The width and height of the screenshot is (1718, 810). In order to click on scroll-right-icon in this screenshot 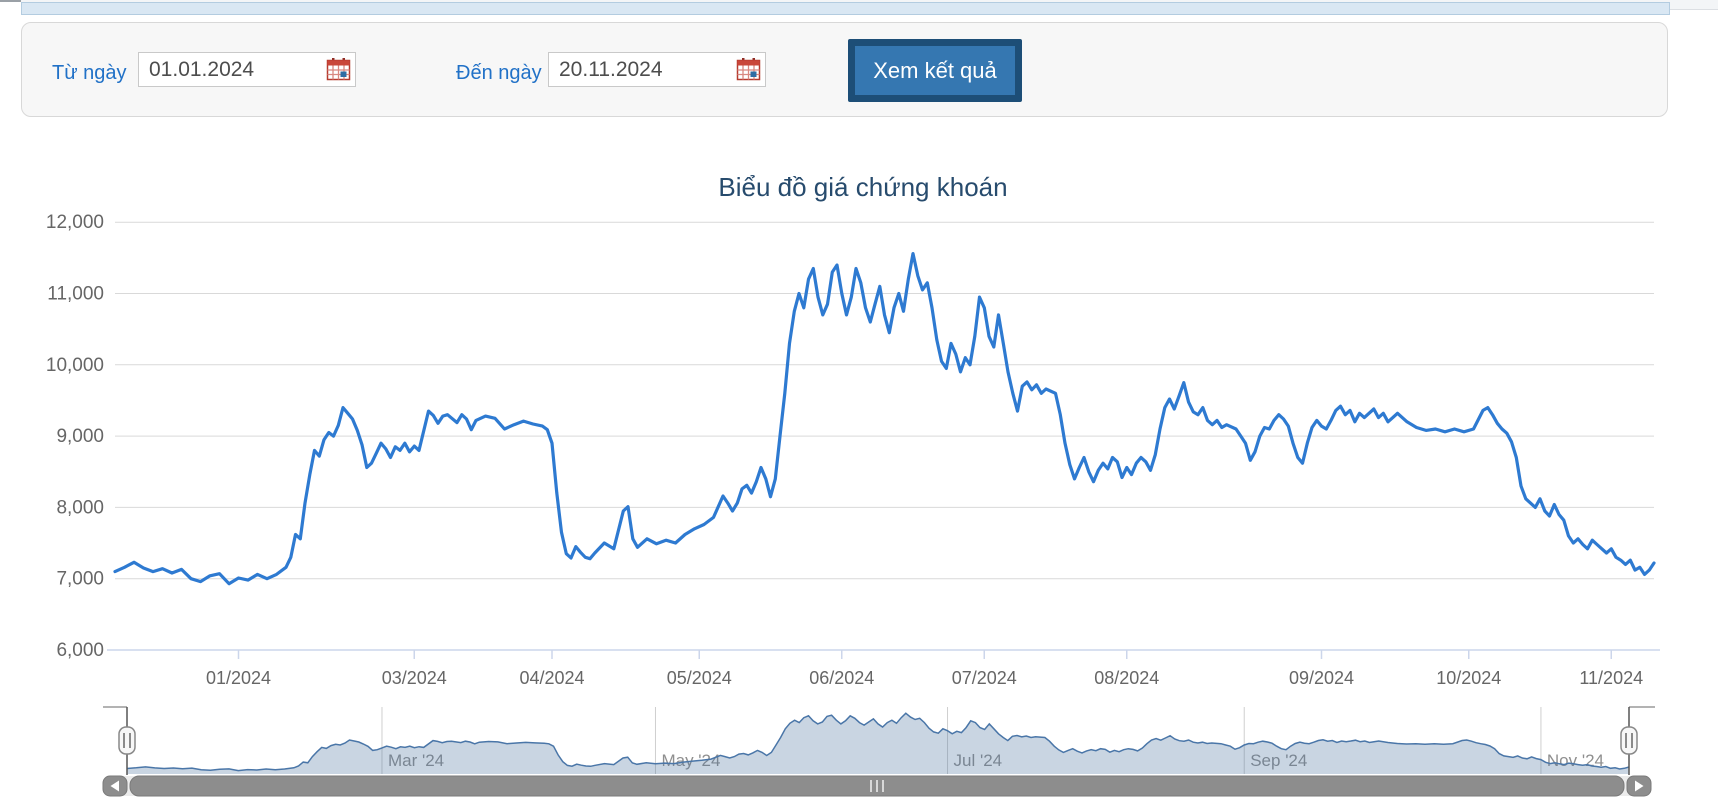, I will do `click(1639, 786)`.